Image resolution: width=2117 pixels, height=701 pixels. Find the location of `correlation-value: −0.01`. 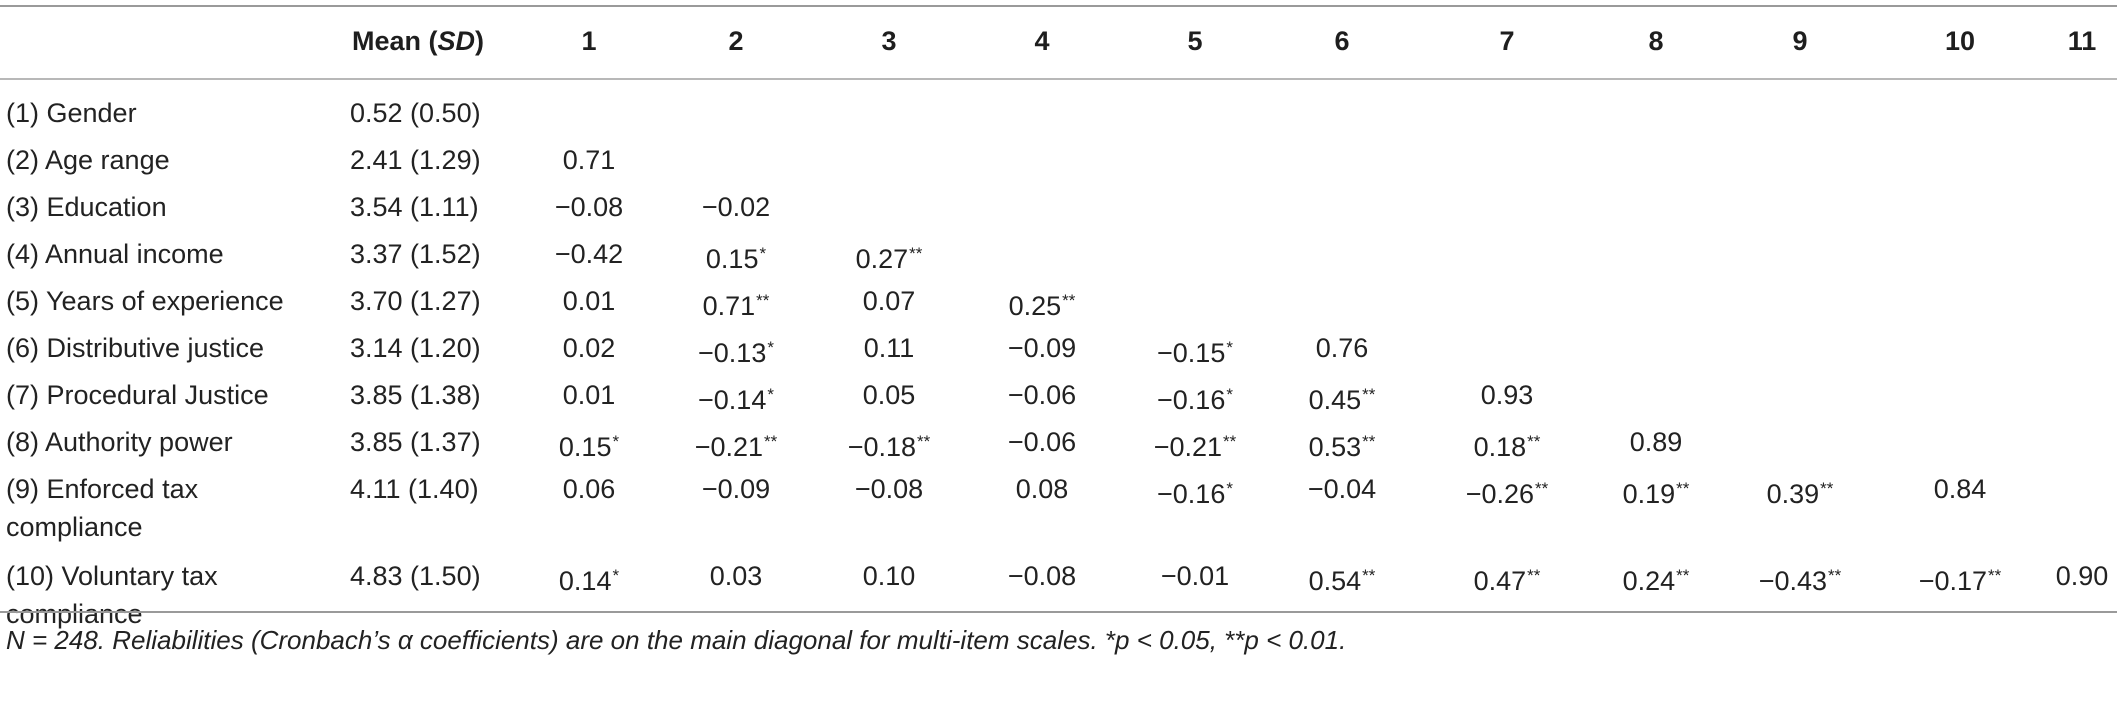

correlation-value: −0.01 is located at coordinates (1195, 576).